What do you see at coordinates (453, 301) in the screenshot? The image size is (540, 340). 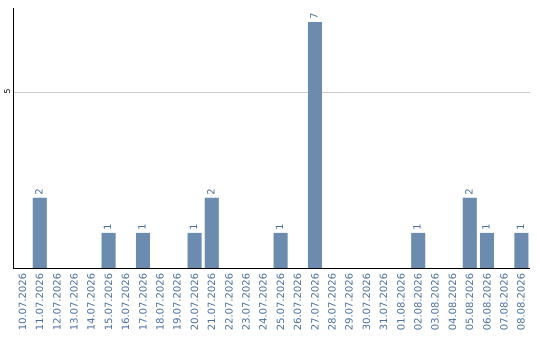 I see `x-tick-label: 04.08.2026` at bounding box center [453, 301].